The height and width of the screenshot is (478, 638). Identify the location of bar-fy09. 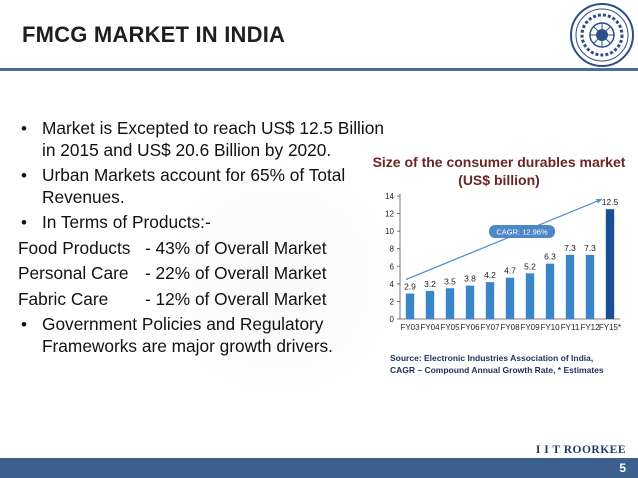
(530, 296).